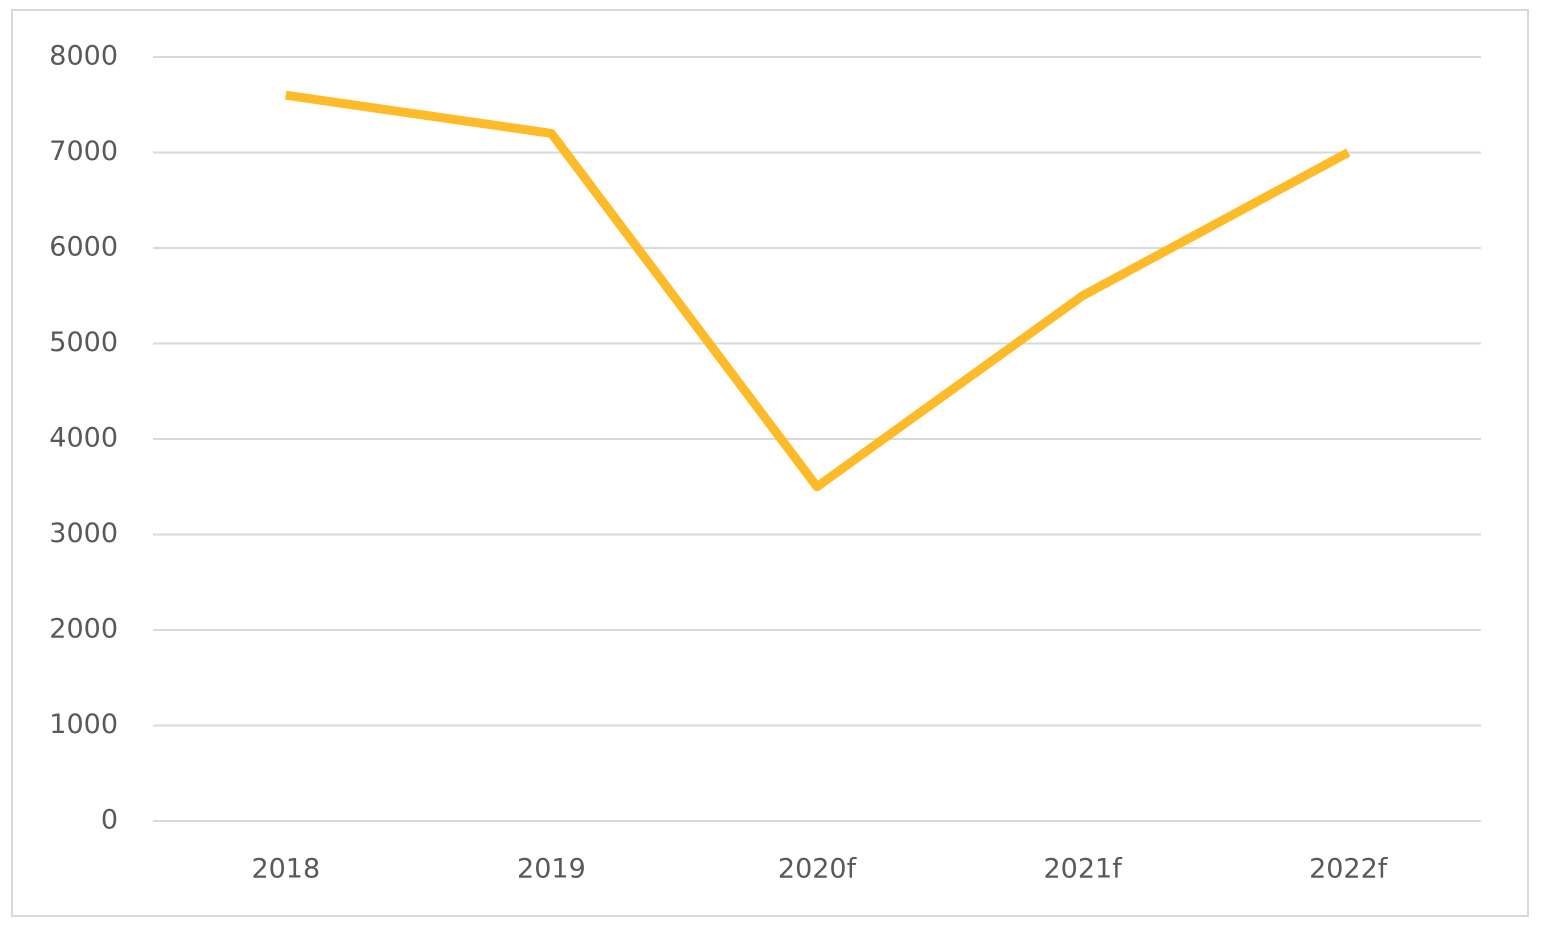  I want to click on y-tick-label: 2000, so click(83, 629).